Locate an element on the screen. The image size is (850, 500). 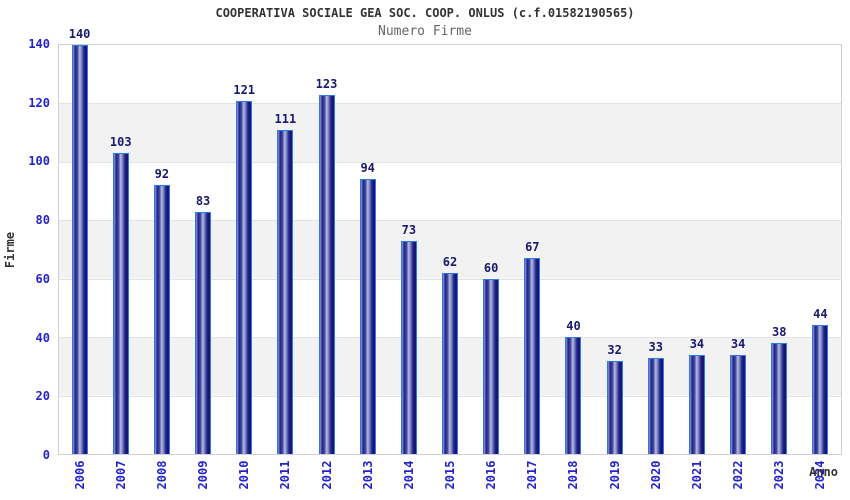
bar-column-2015: 62 2015 is located at coordinates (449, 267).